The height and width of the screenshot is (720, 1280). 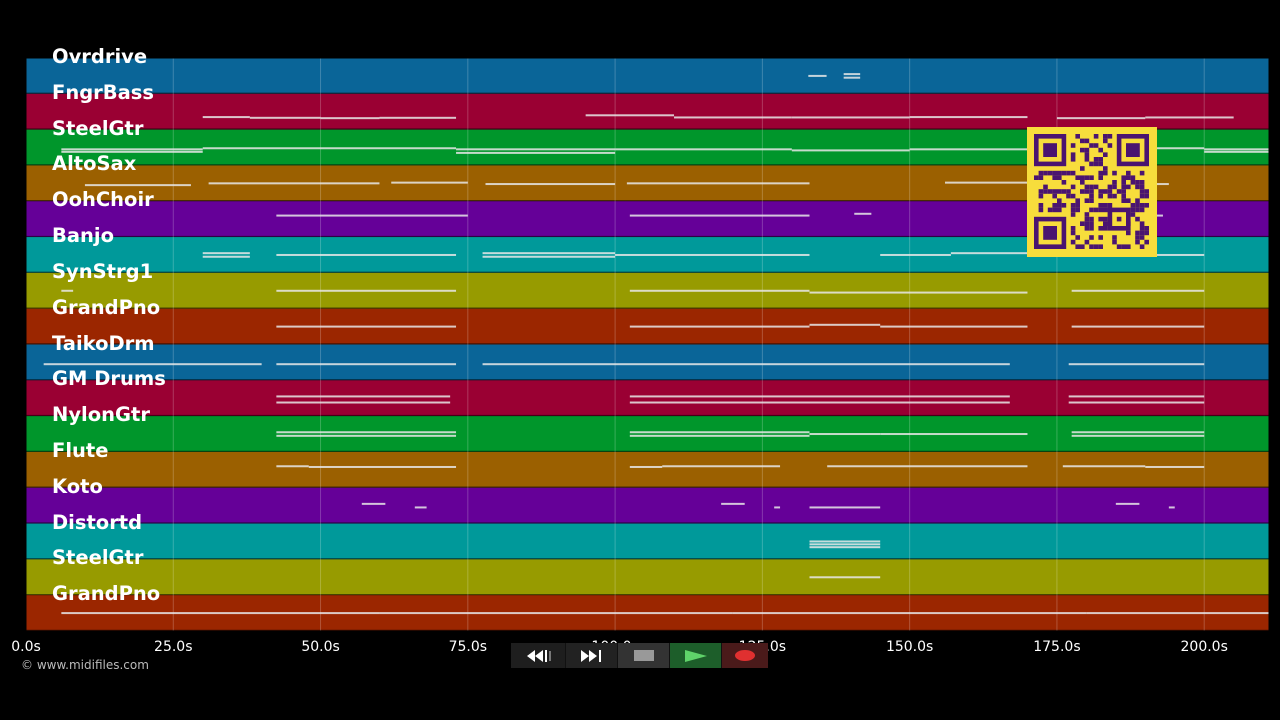 What do you see at coordinates (98, 558) in the screenshot?
I see `track-label: SteelGtr` at bounding box center [98, 558].